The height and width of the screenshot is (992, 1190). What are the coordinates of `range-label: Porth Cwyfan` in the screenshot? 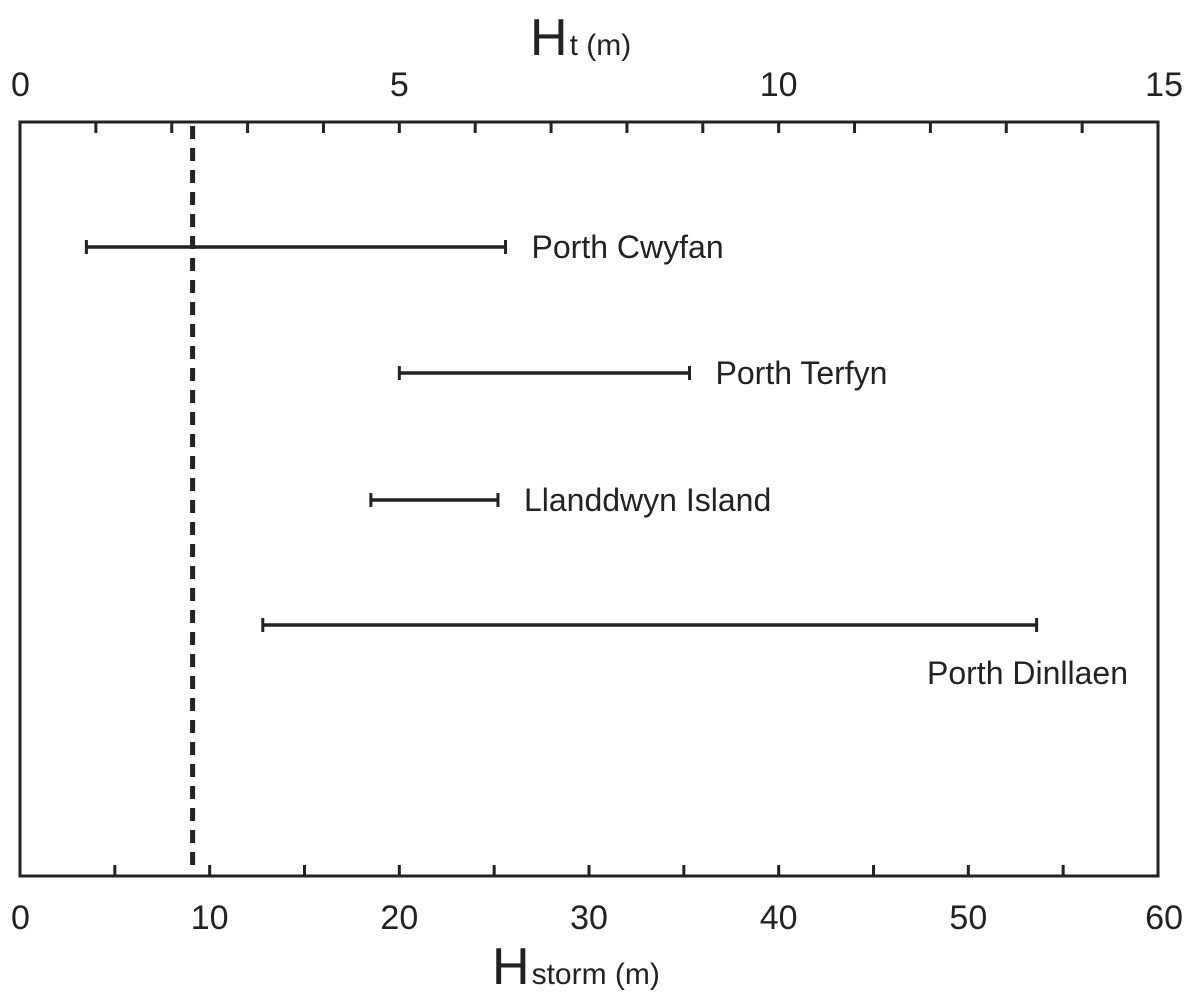 It's located at (628, 247).